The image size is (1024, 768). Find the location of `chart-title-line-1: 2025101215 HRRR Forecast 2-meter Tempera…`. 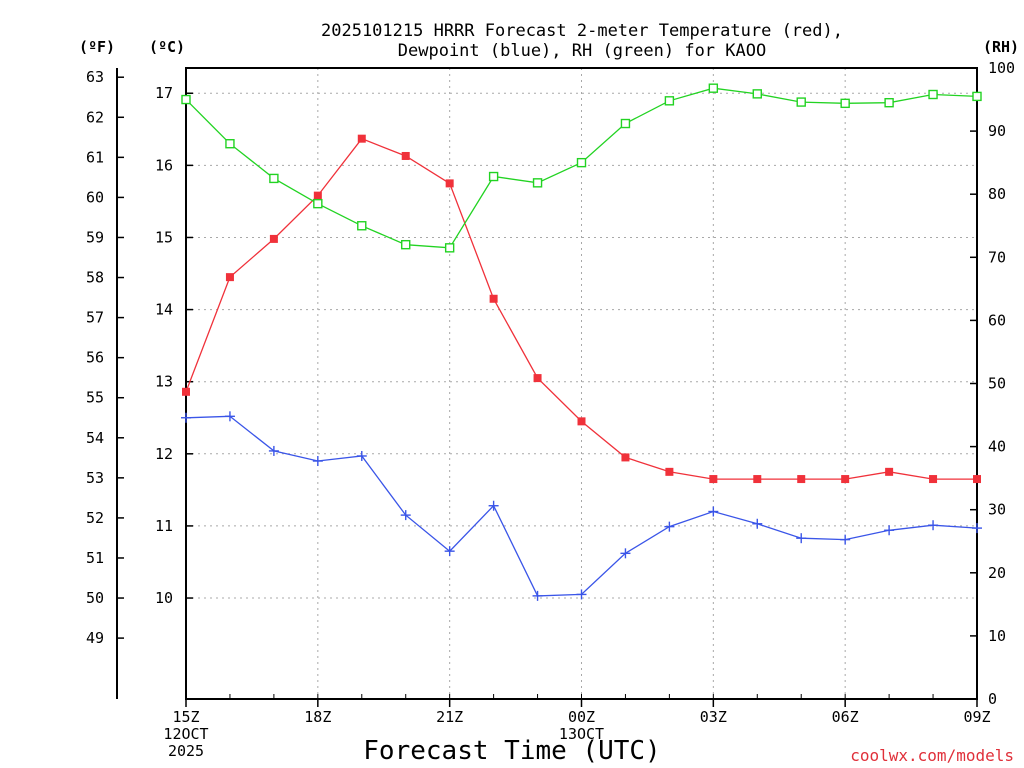

chart-title-line-1: 2025101215 HRRR Forecast 2-meter Tempera… is located at coordinates (582, 31).